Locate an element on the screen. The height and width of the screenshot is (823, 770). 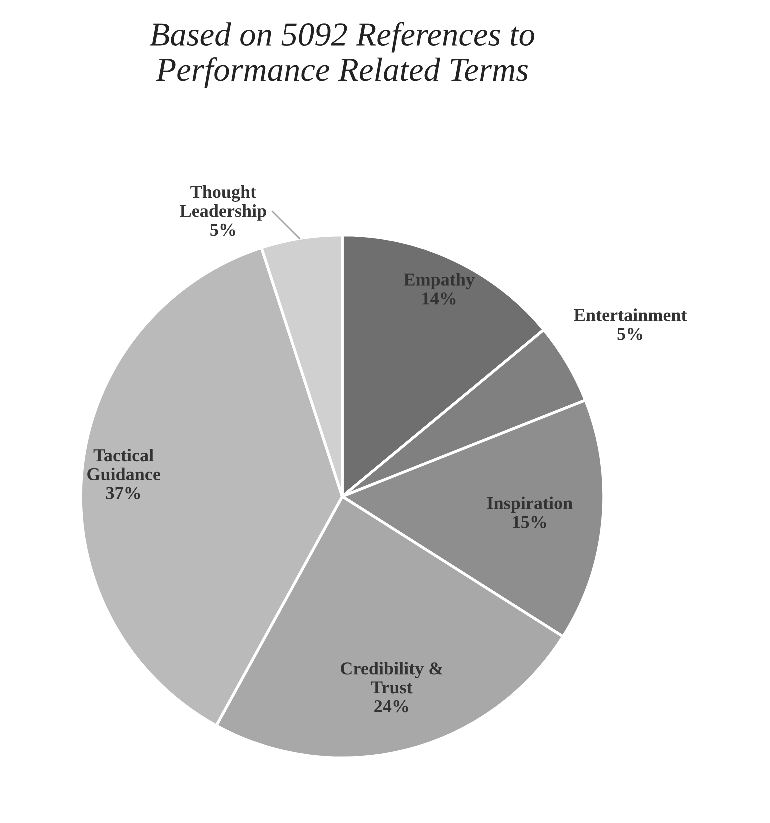
slice-label: Tactical Guidance is located at coordinates (124, 464).